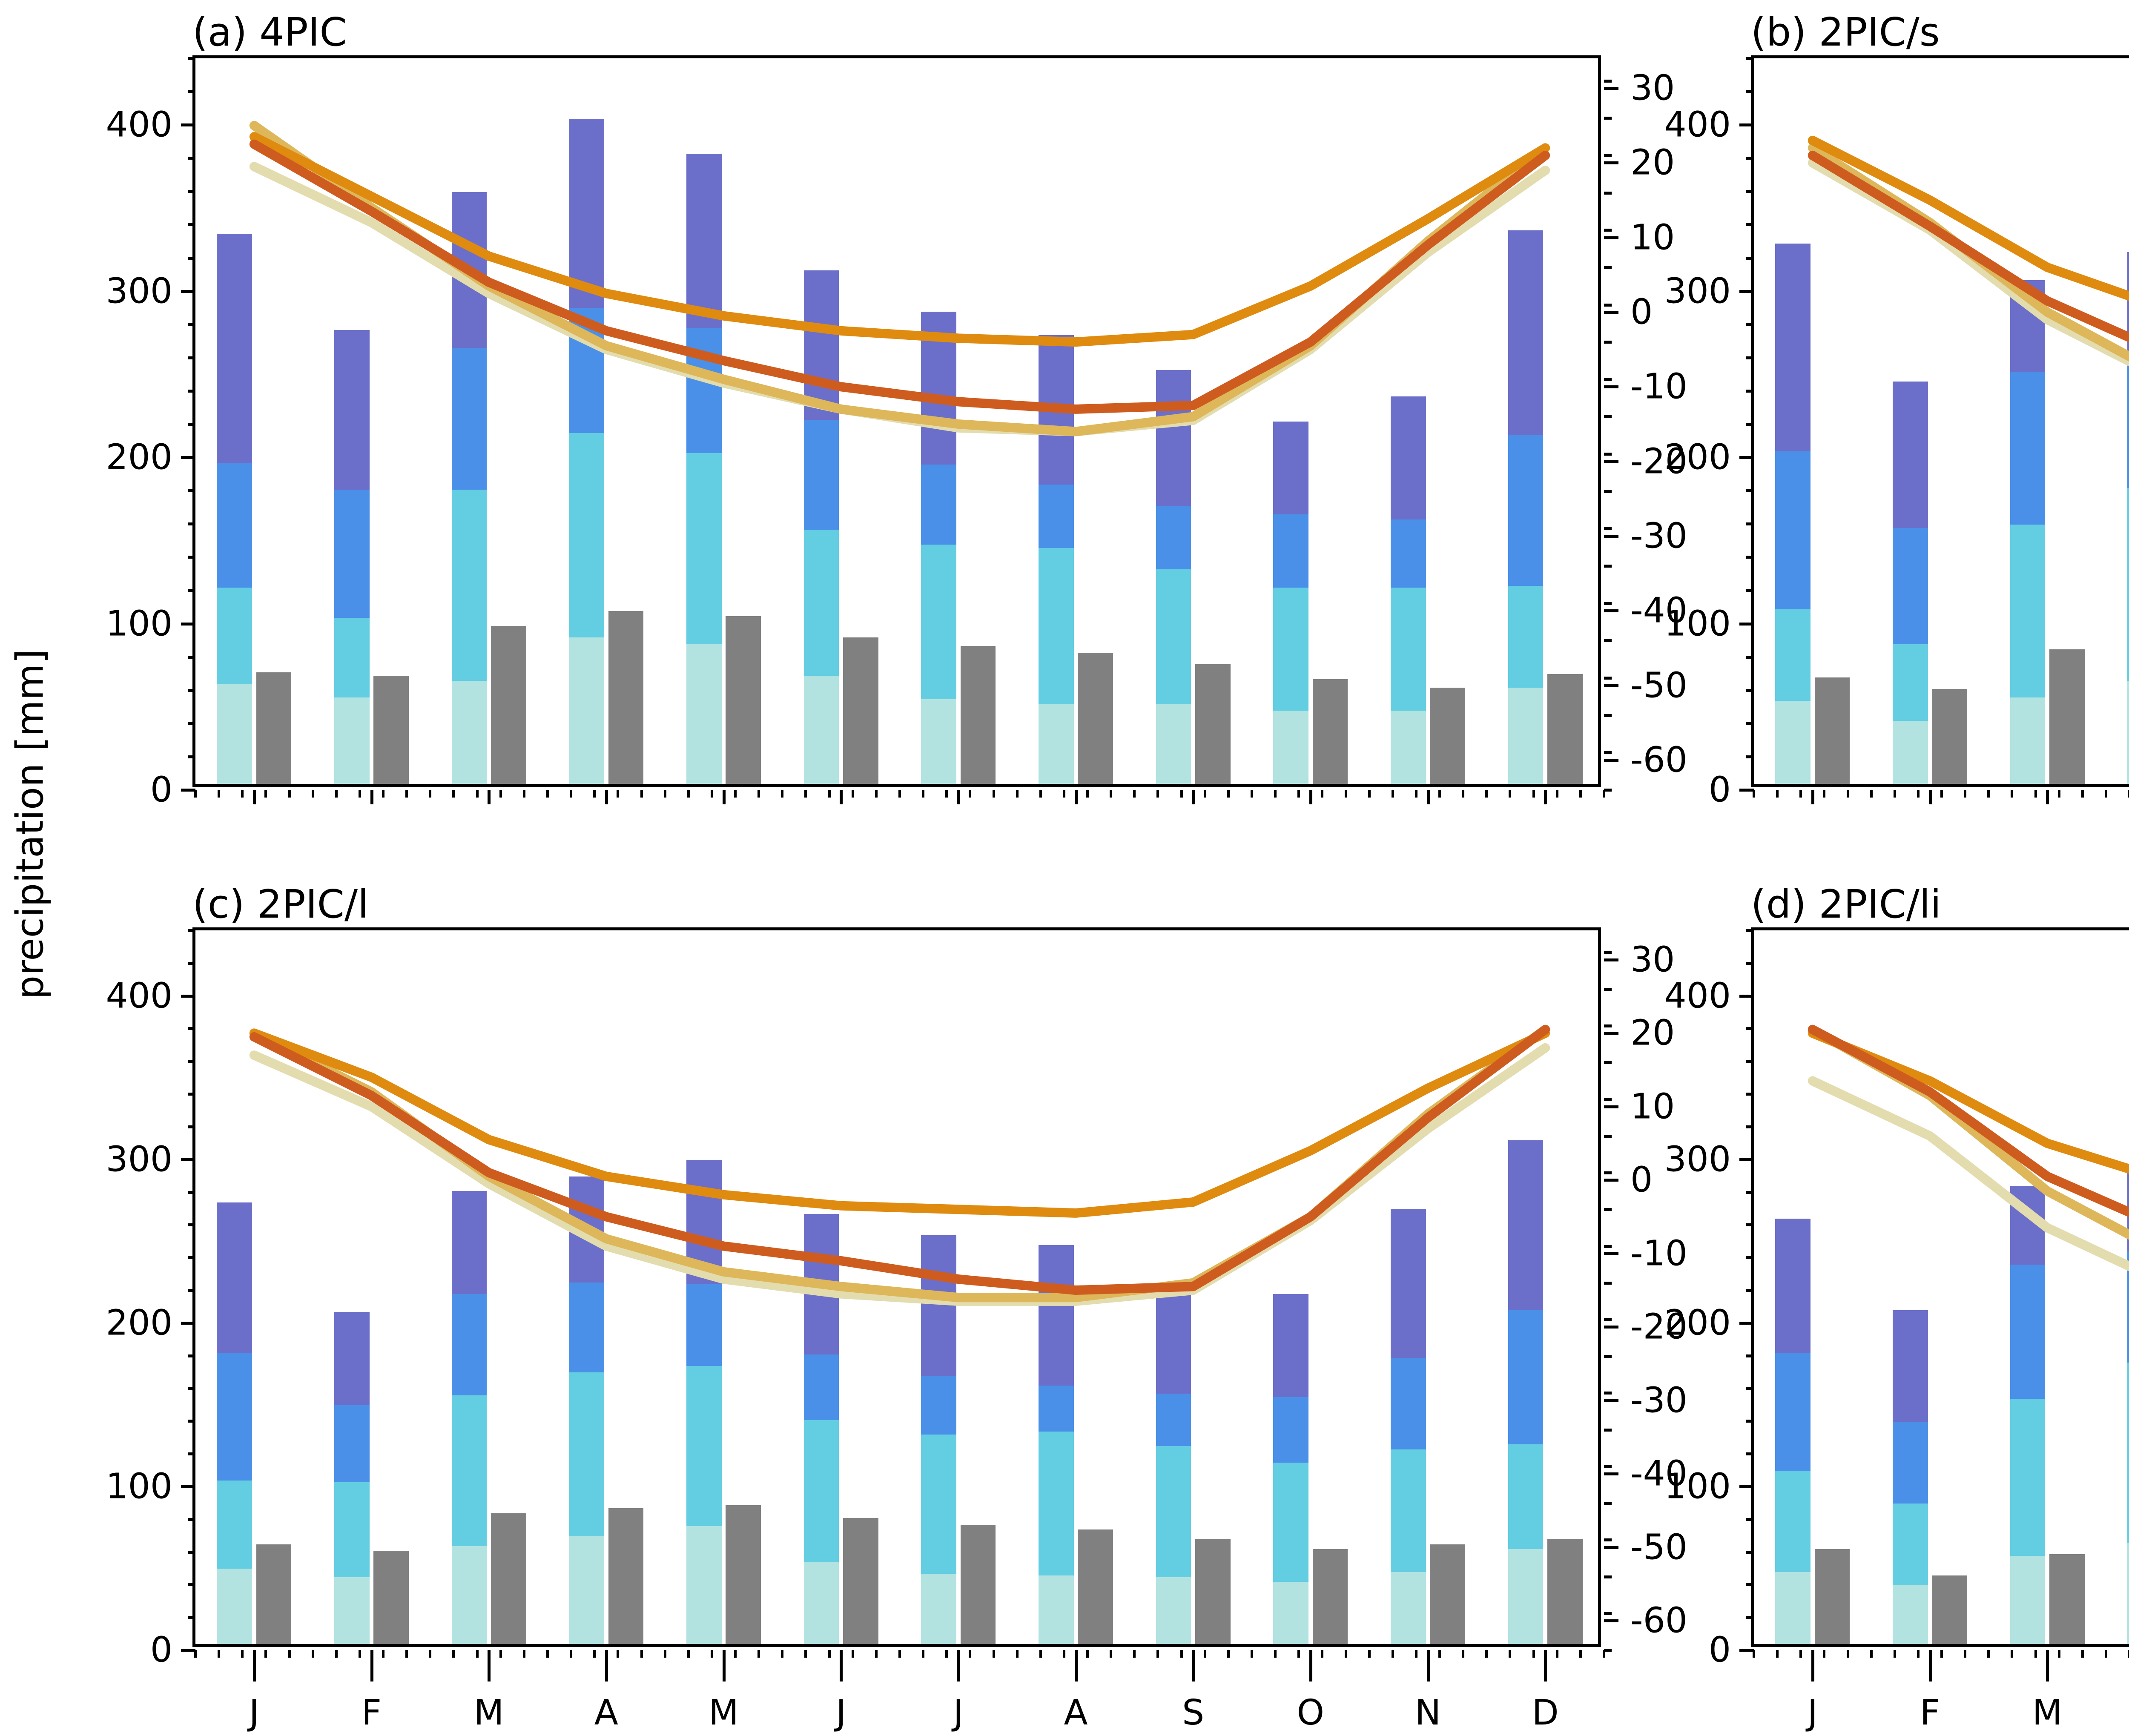 This screenshot has width=2129, height=1736. I want to click on stacked-bar-a-M, so click(469, 488).